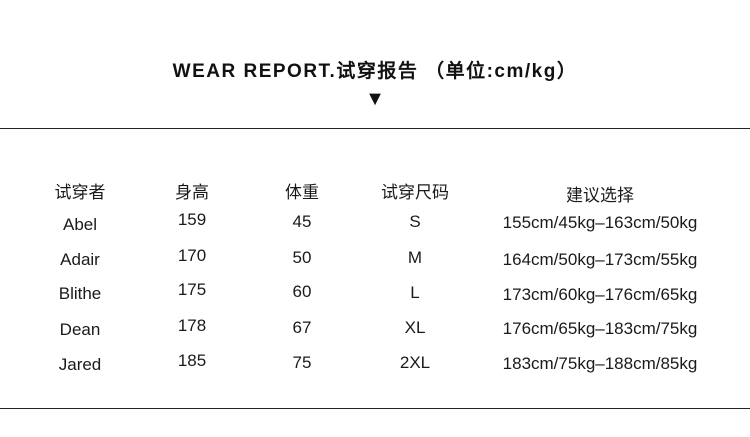 The height and width of the screenshot is (437, 750). What do you see at coordinates (415, 192) in the screenshot?
I see `column-header: 试穿尺码` at bounding box center [415, 192].